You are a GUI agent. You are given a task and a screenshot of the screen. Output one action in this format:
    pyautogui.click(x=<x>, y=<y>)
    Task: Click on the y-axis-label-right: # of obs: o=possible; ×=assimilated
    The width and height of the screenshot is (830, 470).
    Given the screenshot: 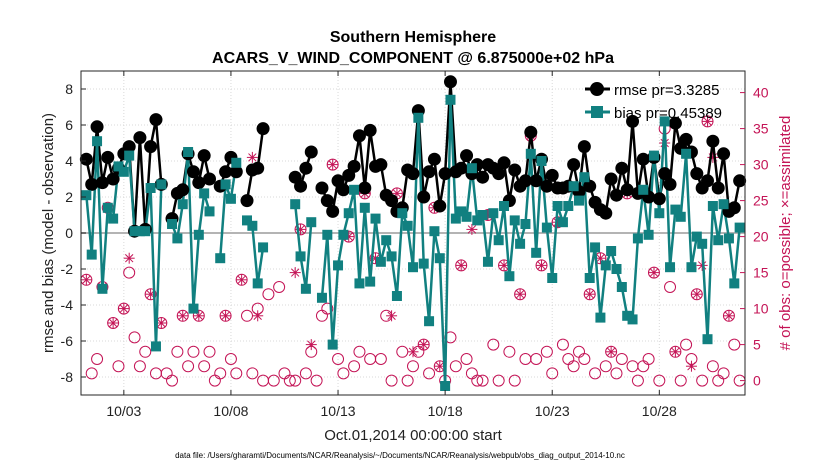 What is the action you would take?
    pyautogui.click(x=785, y=233)
    